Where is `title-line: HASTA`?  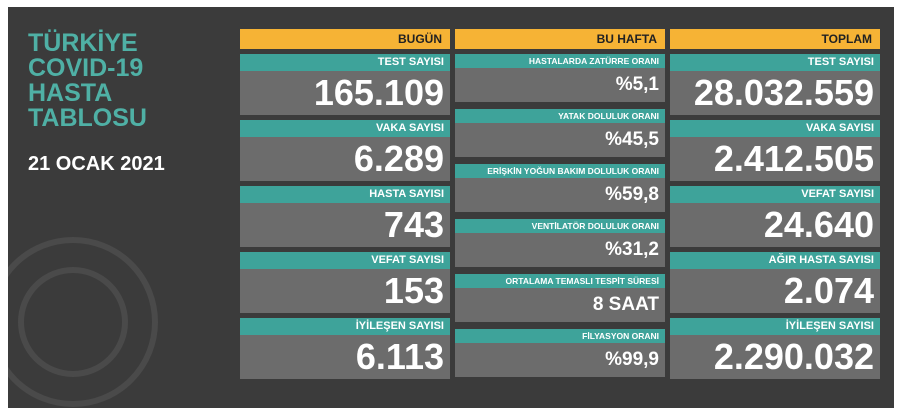 title-line: HASTA is located at coordinates (70, 93).